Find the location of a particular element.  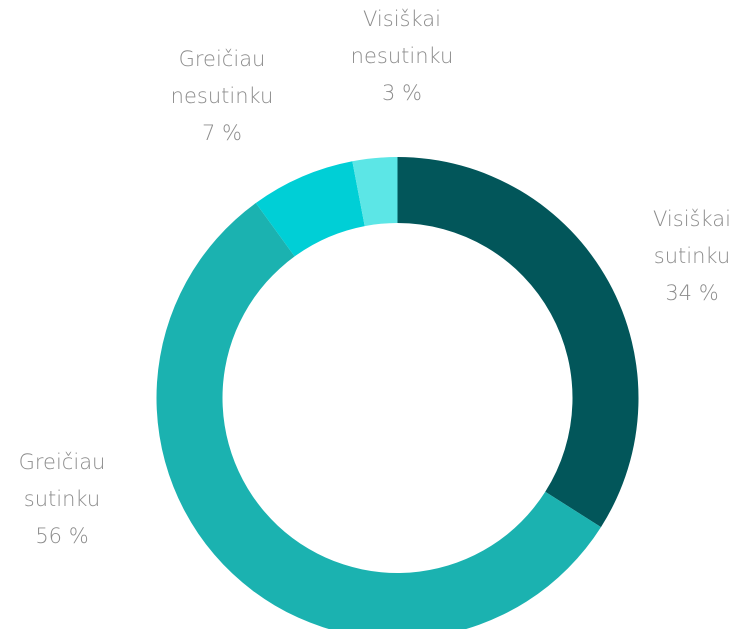

slice-category-label: Greičiau sutinku is located at coordinates (62, 480).